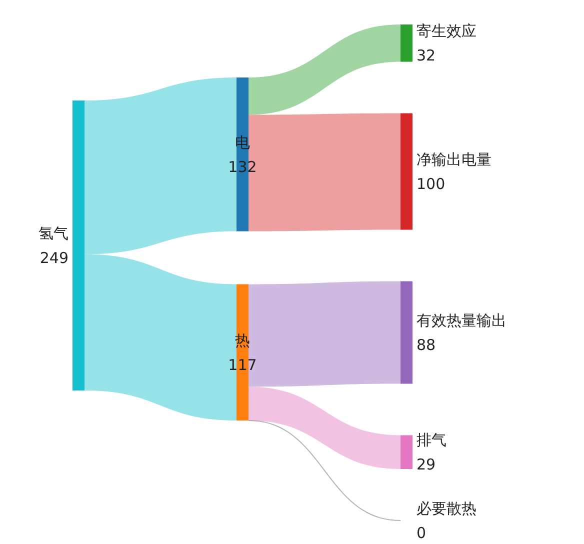 The width and height of the screenshot is (584, 544). Describe the element at coordinates (446, 509) in the screenshot. I see `category-label: 必要散热` at that location.